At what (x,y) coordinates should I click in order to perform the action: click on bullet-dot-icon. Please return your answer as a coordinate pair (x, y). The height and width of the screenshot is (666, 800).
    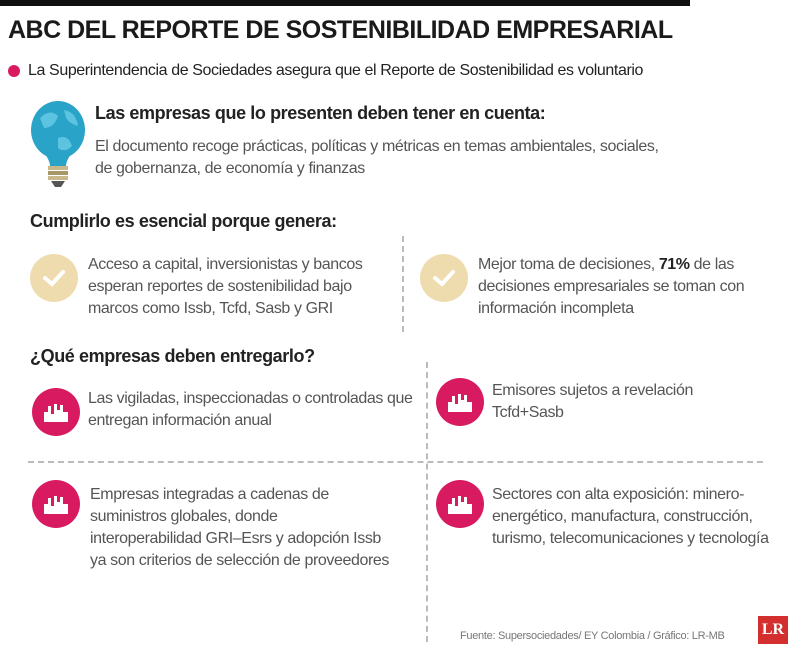
    Looking at the image, I should click on (14, 71).